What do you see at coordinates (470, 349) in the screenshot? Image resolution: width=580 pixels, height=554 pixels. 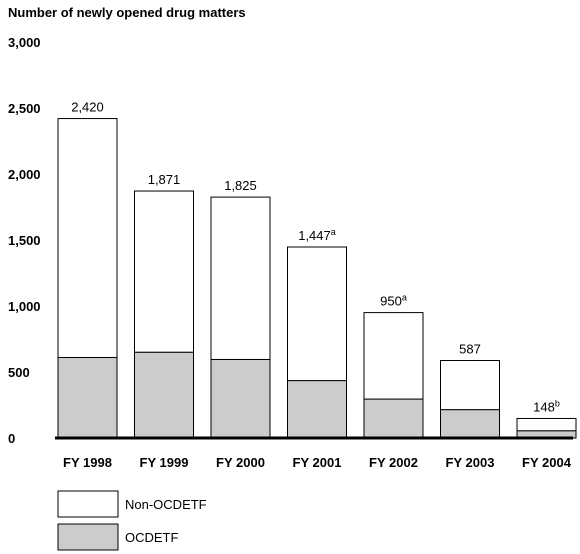 I see `data-label: 587` at bounding box center [470, 349].